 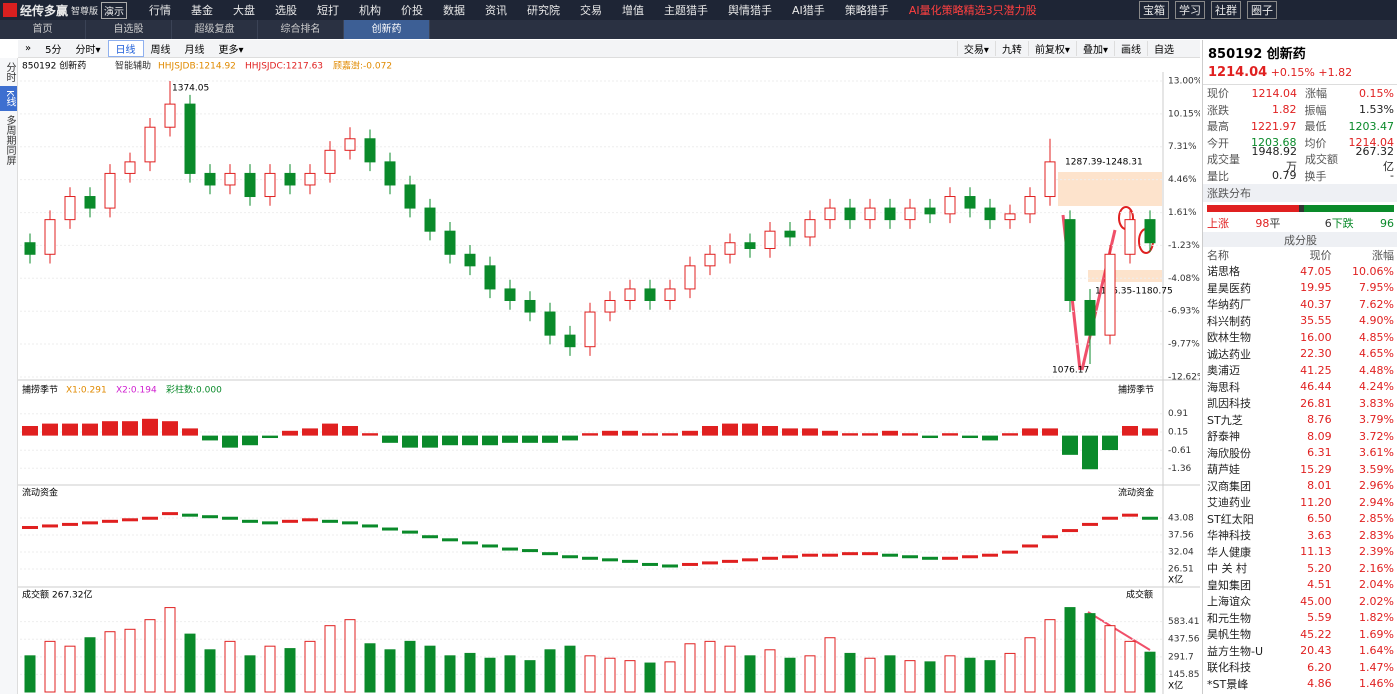 What do you see at coordinates (750, 10) in the screenshot?
I see `menu-item: 舆情猎手` at bounding box center [750, 10].